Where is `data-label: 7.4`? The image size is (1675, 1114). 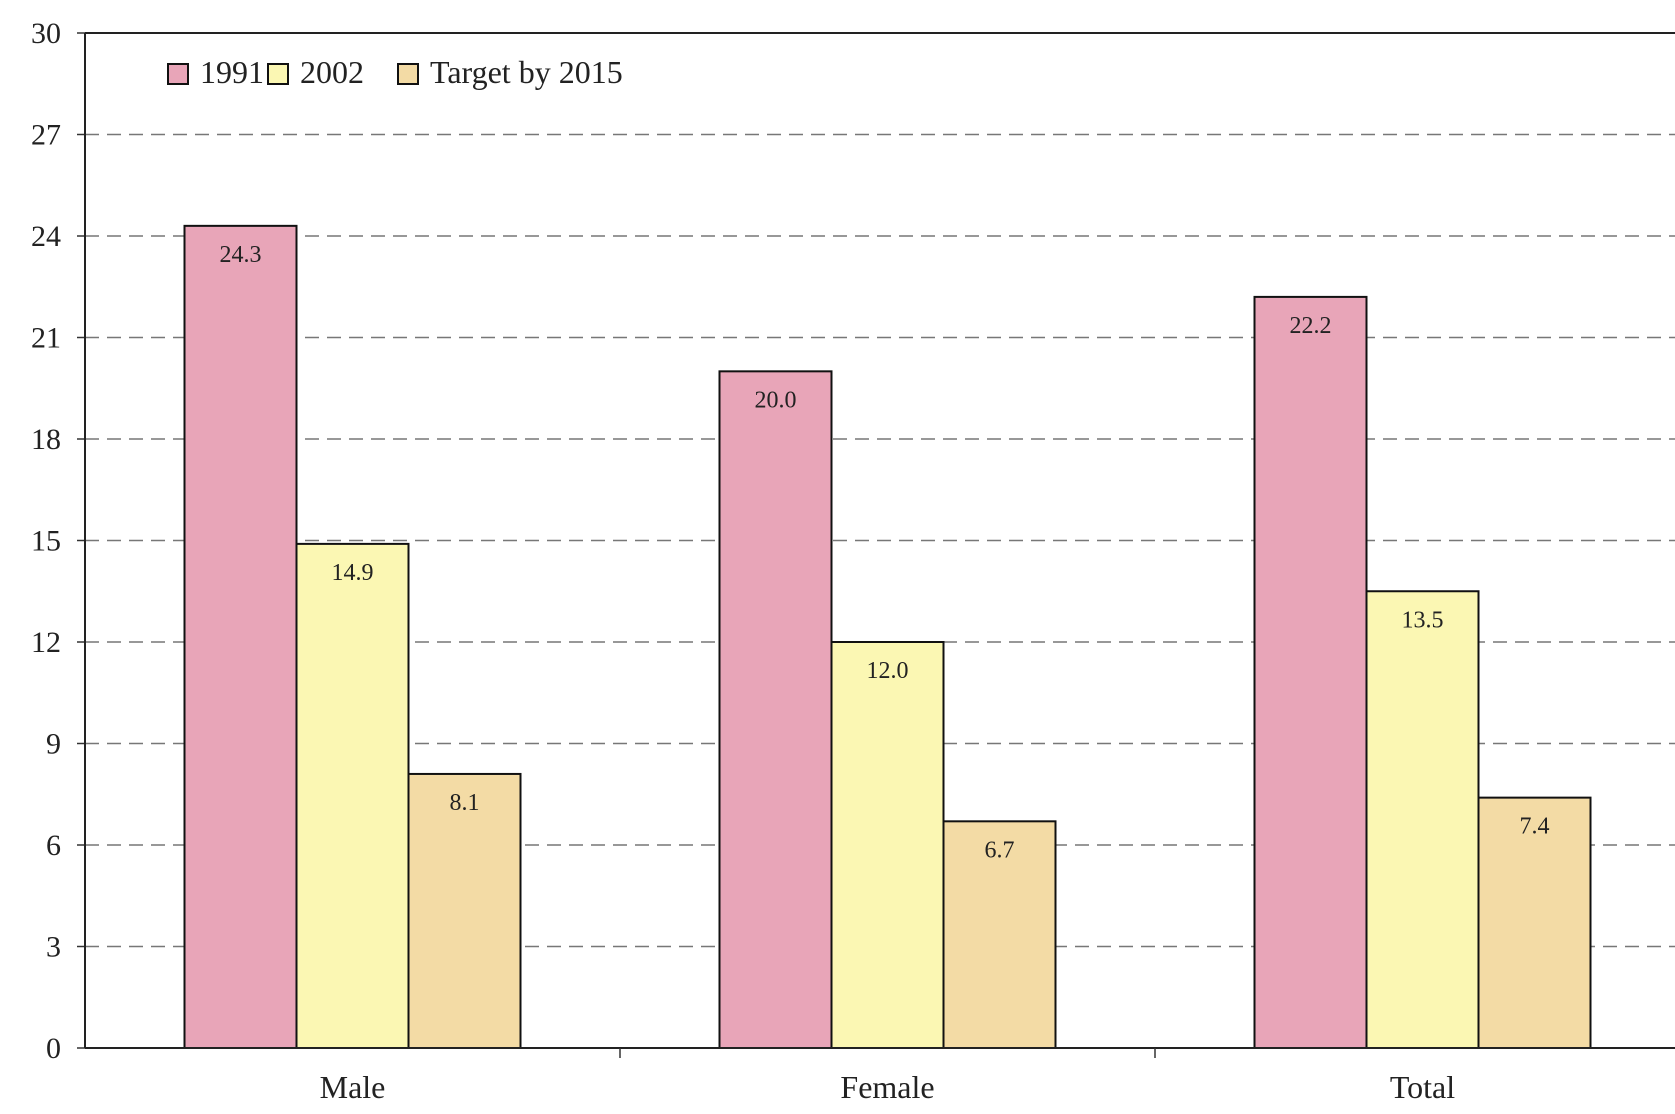 data-label: 7.4 is located at coordinates (1535, 827).